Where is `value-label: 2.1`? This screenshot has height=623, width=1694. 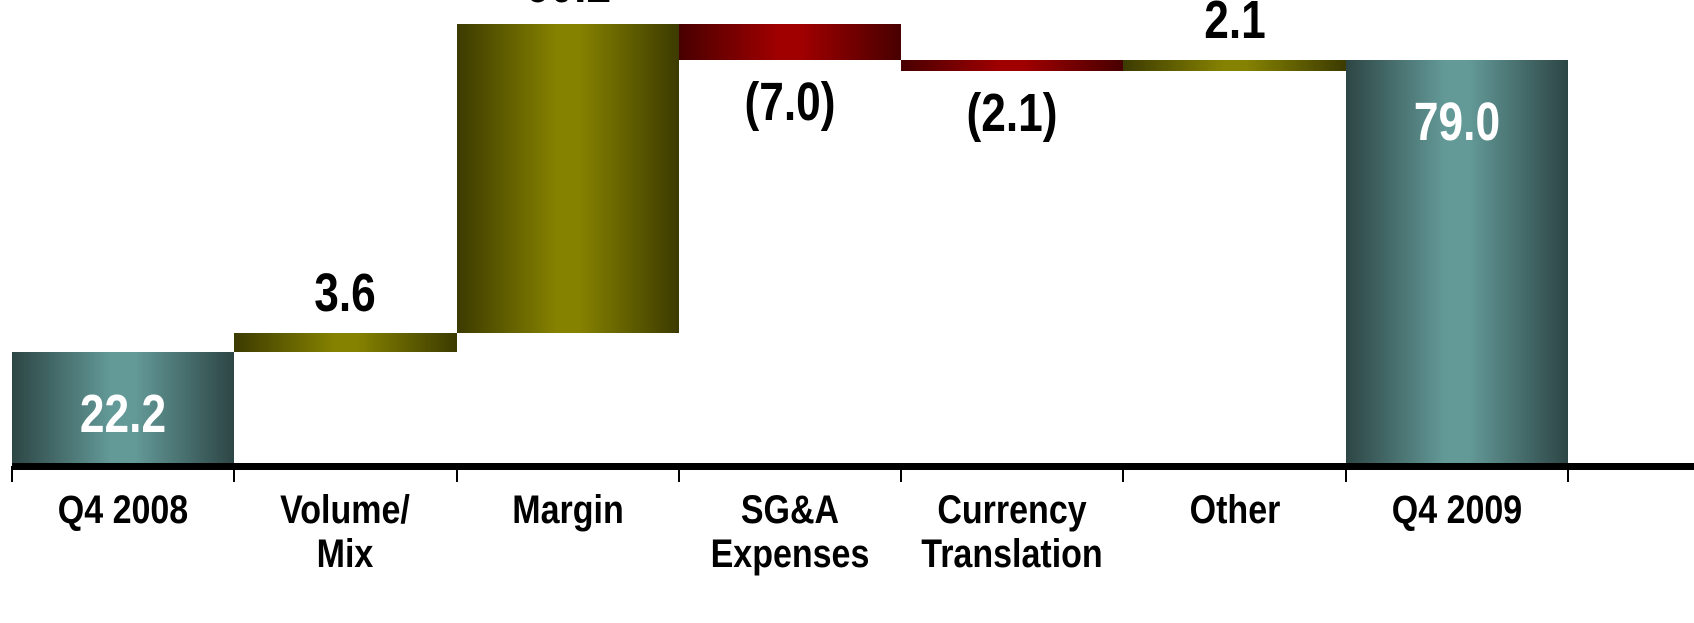
value-label: 2.1 is located at coordinates (1234, 25).